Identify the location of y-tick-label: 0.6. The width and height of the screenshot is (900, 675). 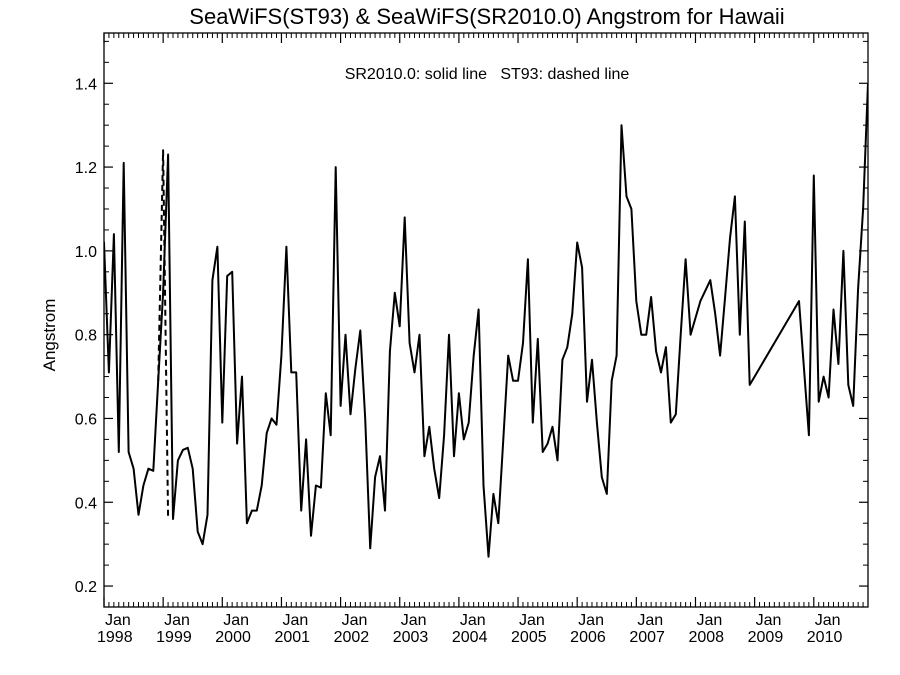
(86, 419).